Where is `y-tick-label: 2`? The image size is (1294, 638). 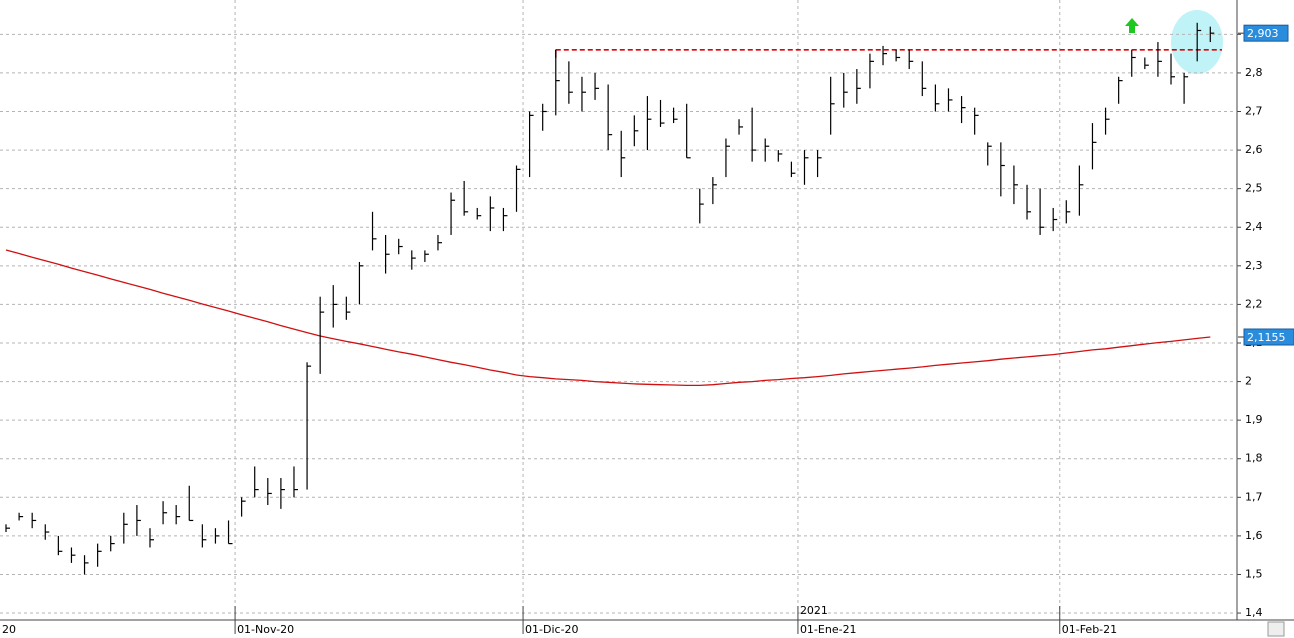 y-tick-label: 2 is located at coordinates (1248, 381).